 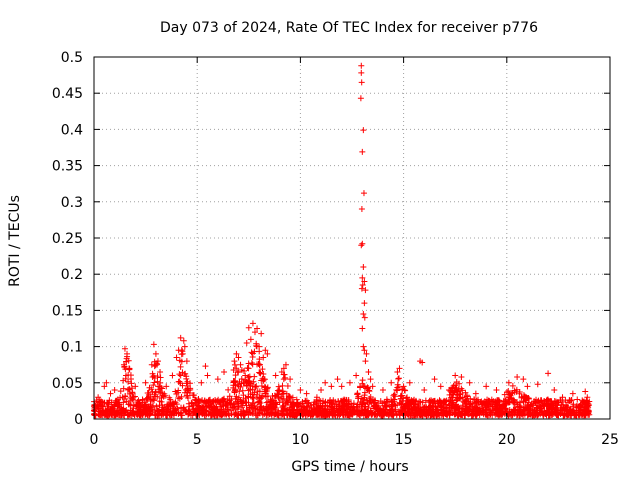 What do you see at coordinates (300, 440) in the screenshot?
I see `x-tick-label: 10` at bounding box center [300, 440].